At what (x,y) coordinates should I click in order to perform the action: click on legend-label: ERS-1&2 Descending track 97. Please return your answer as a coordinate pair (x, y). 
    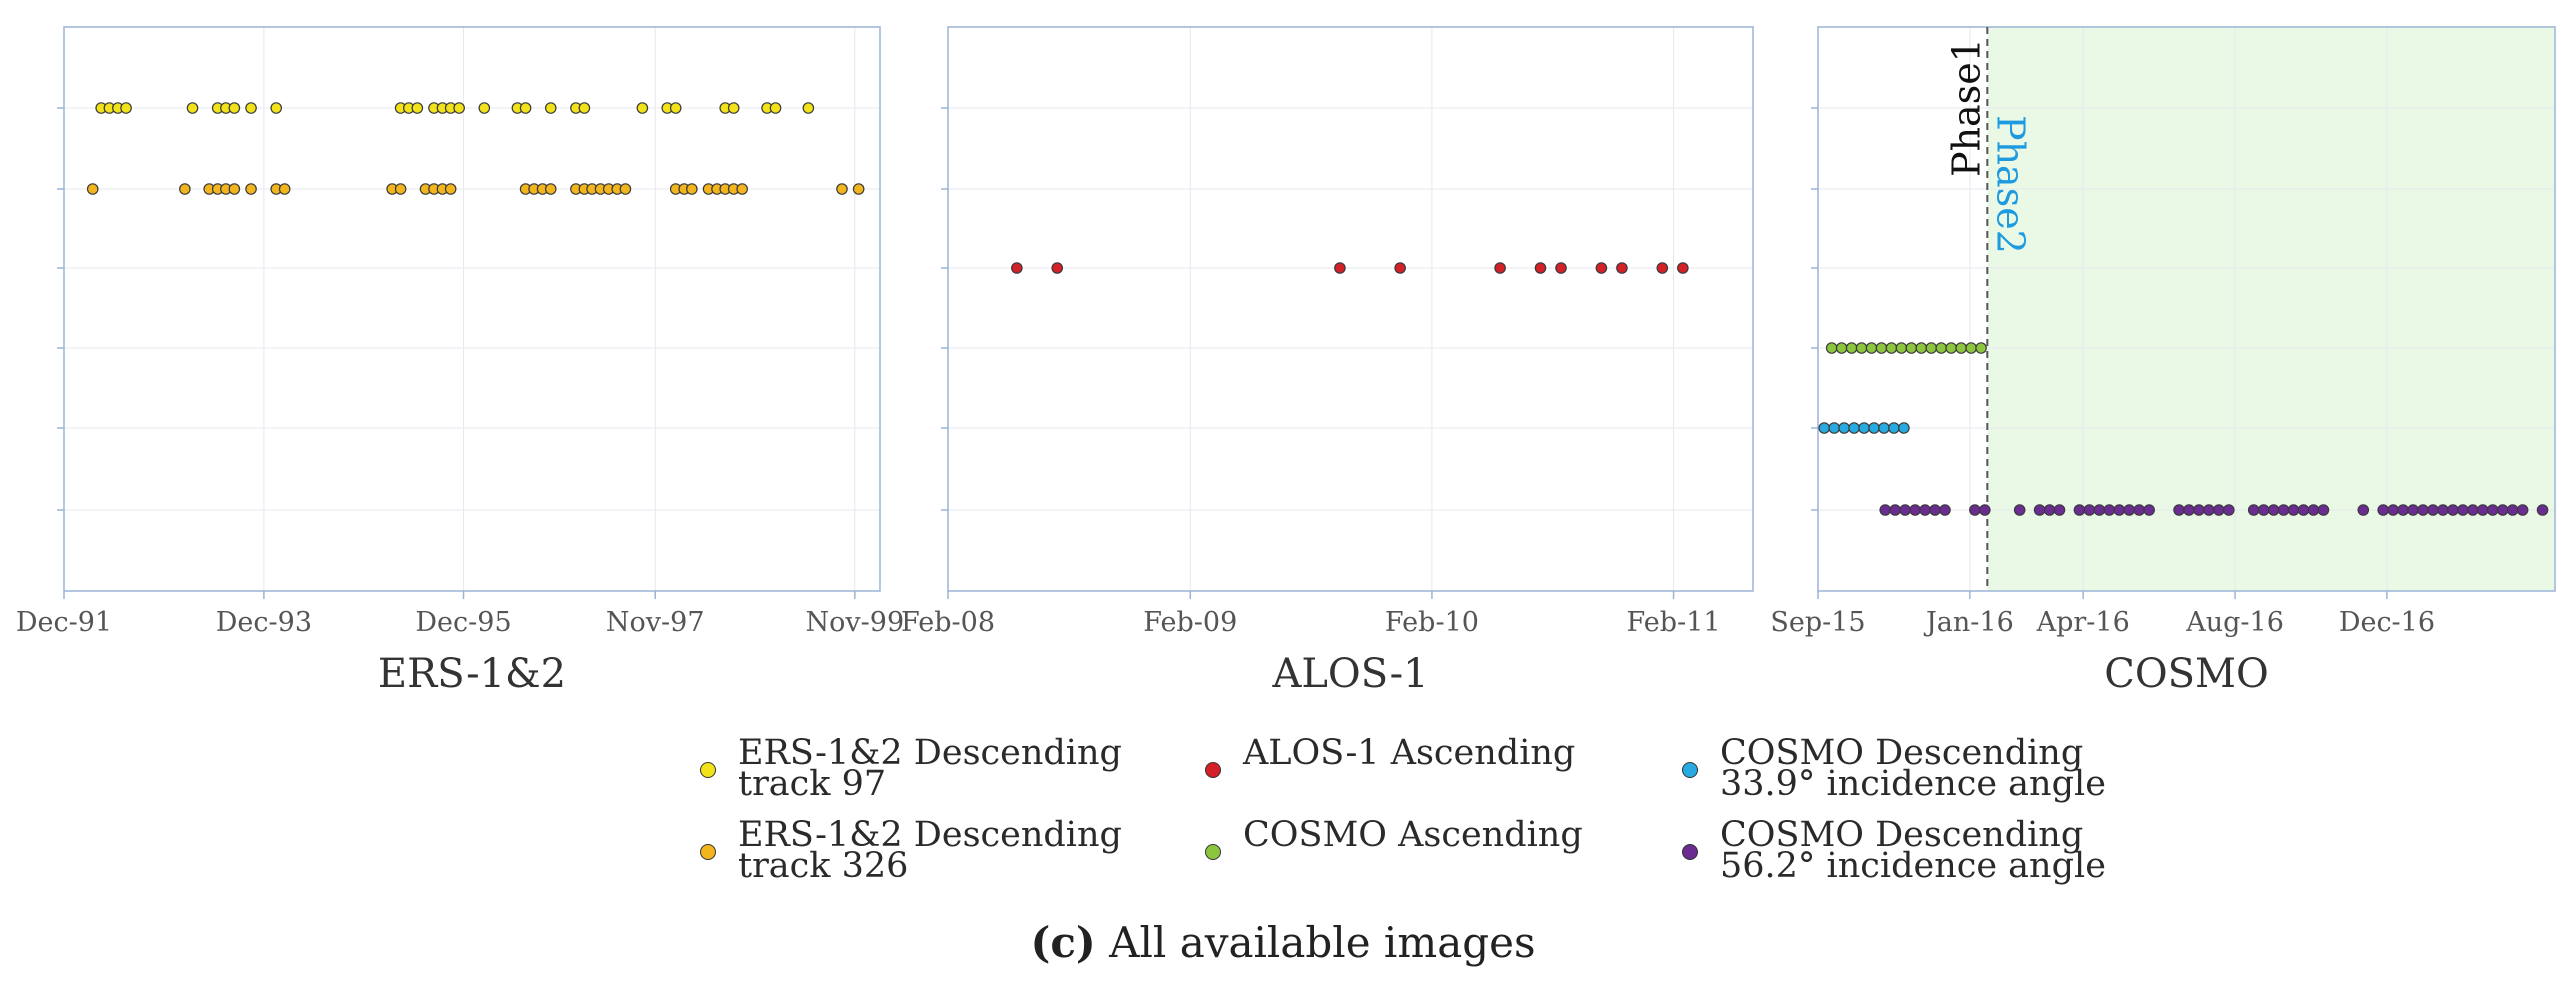
    Looking at the image, I should click on (930, 768).